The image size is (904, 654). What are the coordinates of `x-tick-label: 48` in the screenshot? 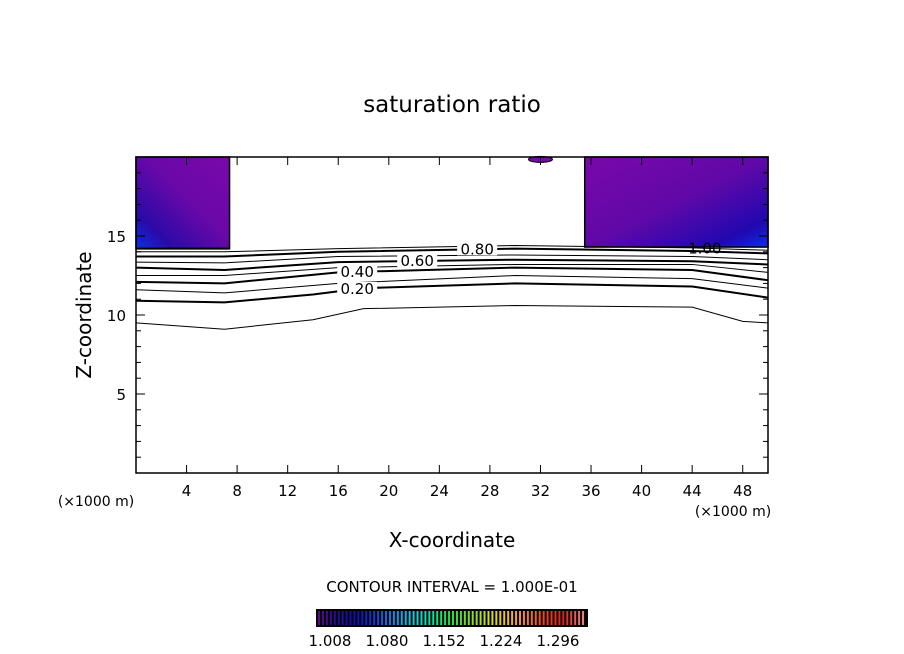 It's located at (742, 491).